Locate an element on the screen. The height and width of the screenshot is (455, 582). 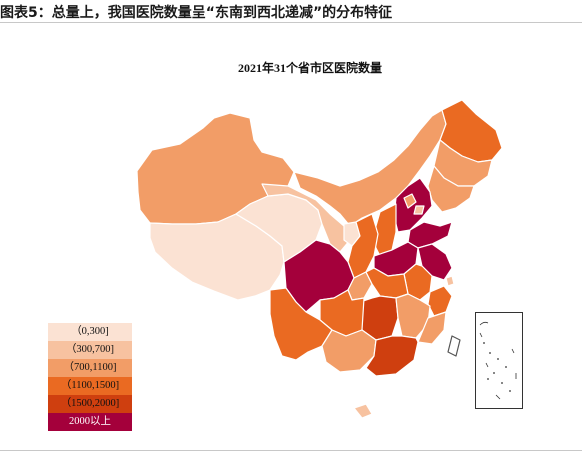
region-taiwan is located at coordinates (454, 346).